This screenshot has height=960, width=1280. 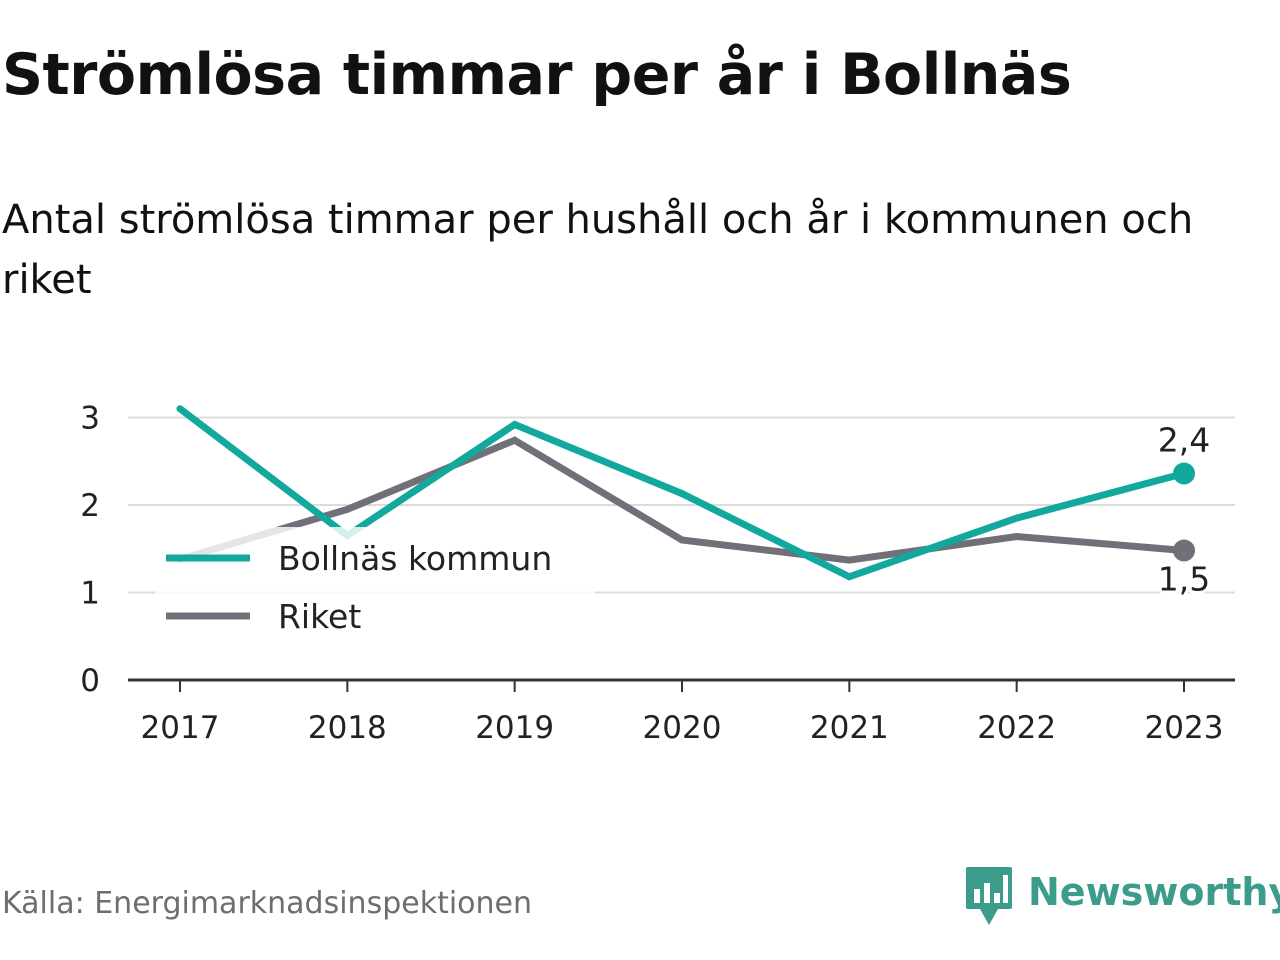 What do you see at coordinates (347, 728) in the screenshot?
I see `x-tick-label: 2018` at bounding box center [347, 728].